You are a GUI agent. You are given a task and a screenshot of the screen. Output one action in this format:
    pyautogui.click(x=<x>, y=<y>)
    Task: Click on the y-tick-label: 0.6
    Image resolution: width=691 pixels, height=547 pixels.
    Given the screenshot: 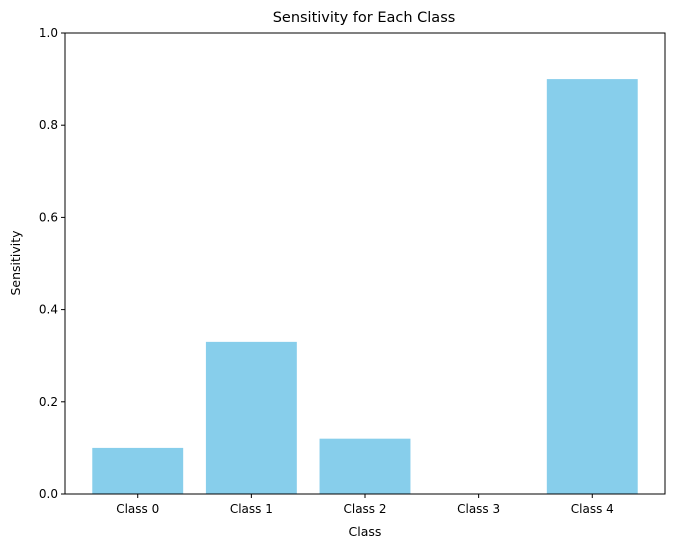 What is the action you would take?
    pyautogui.click(x=48, y=217)
    